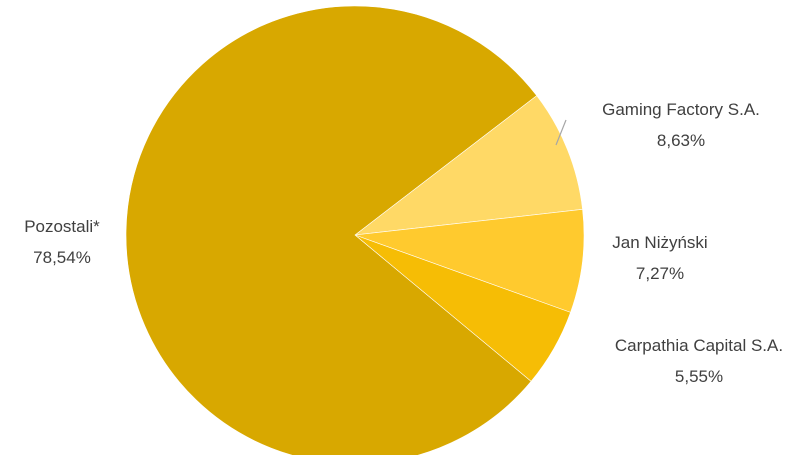 Image resolution: width=806 pixels, height=455 pixels. I want to click on slice-label-pozostali-value: 78,54%, so click(62, 257).